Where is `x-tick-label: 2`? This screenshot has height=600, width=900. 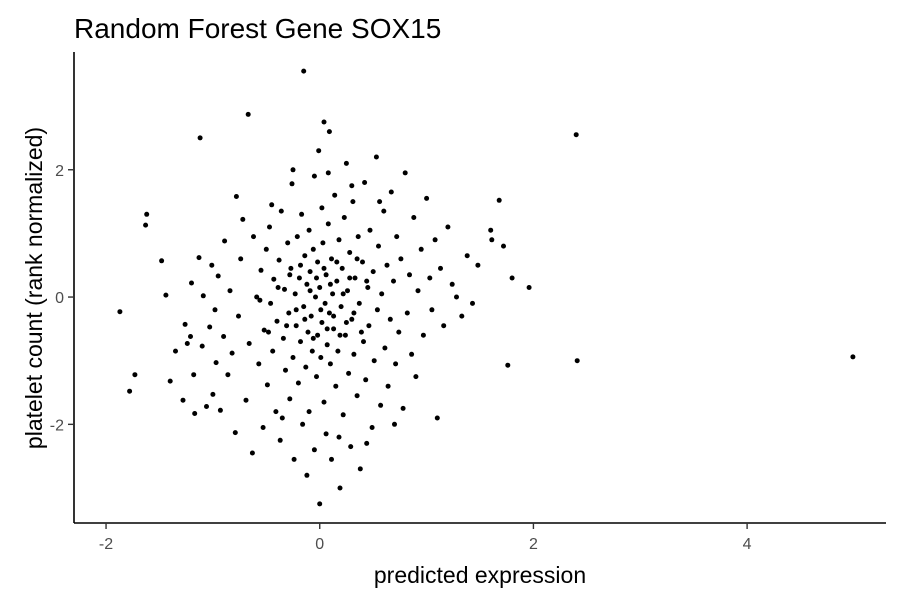
x-tick-label: 2 is located at coordinates (533, 544).